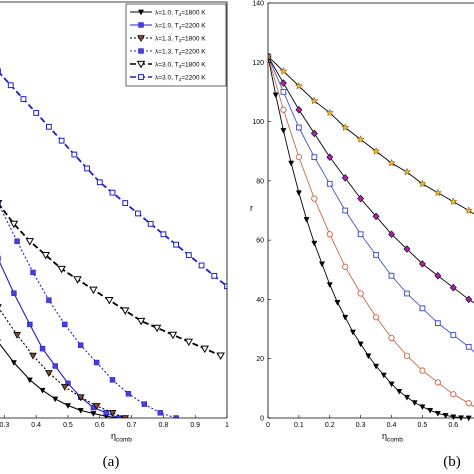 Image resolution: width=474 pixels, height=474 pixels. What do you see at coordinates (193, 64) in the screenshot?
I see `legend-label-tail-a-4: =1800 K` at bounding box center [193, 64].